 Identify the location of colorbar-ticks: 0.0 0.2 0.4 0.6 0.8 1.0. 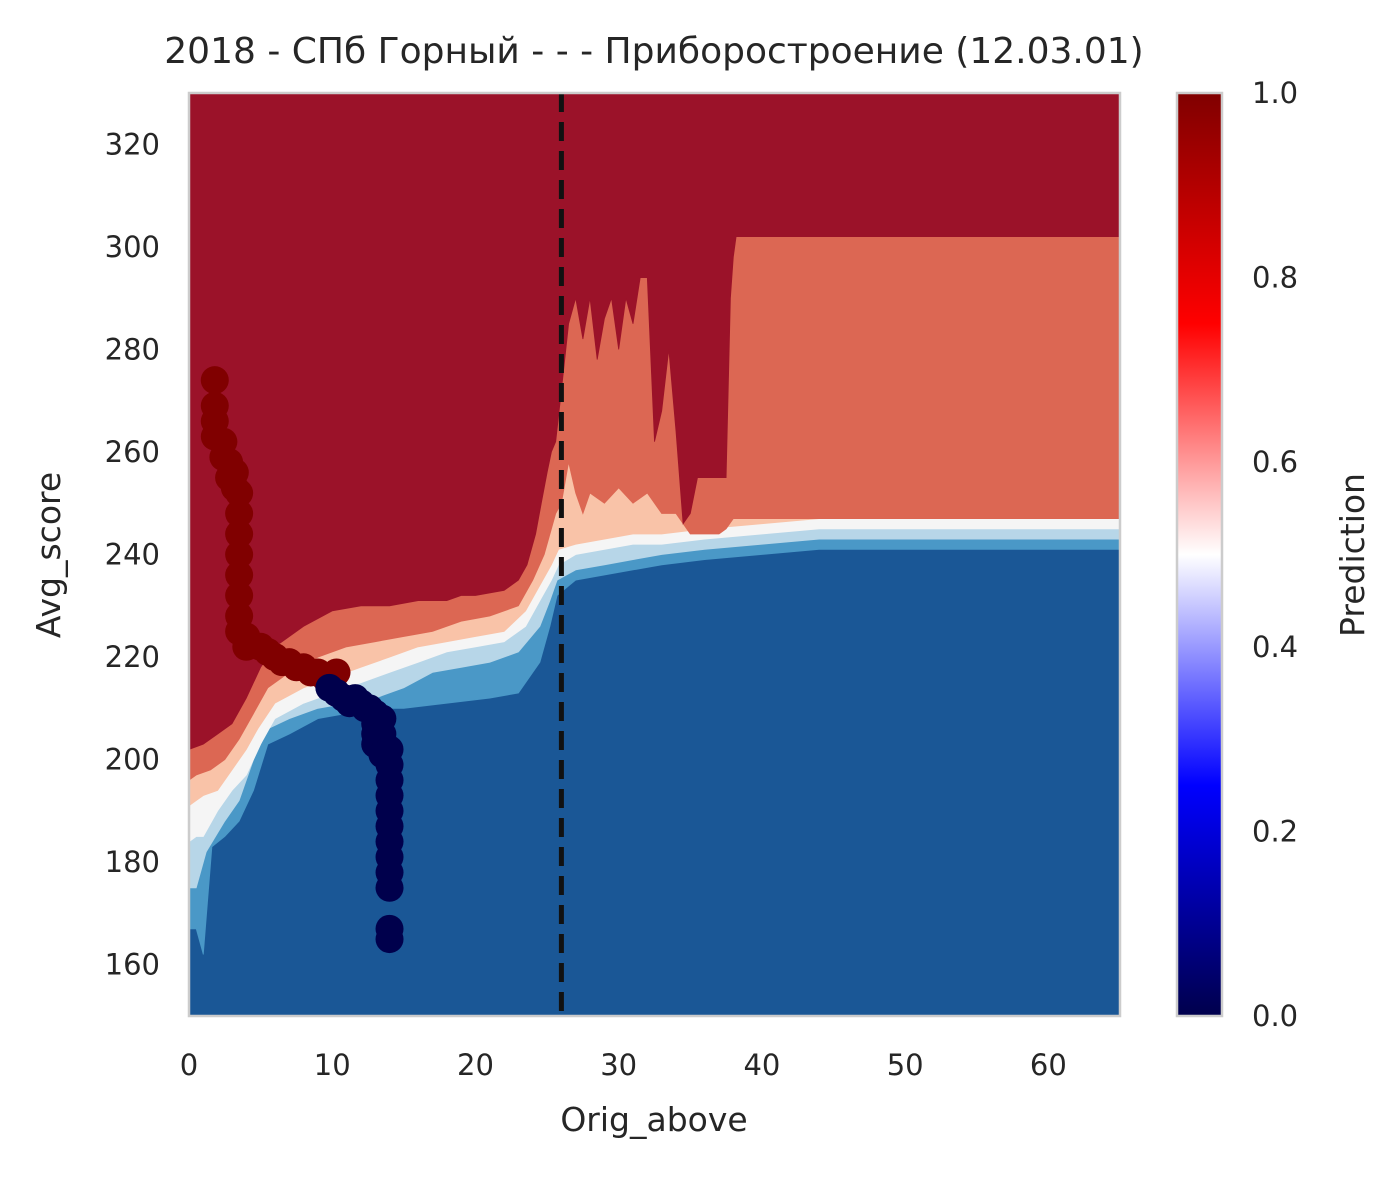
(1275, 554).